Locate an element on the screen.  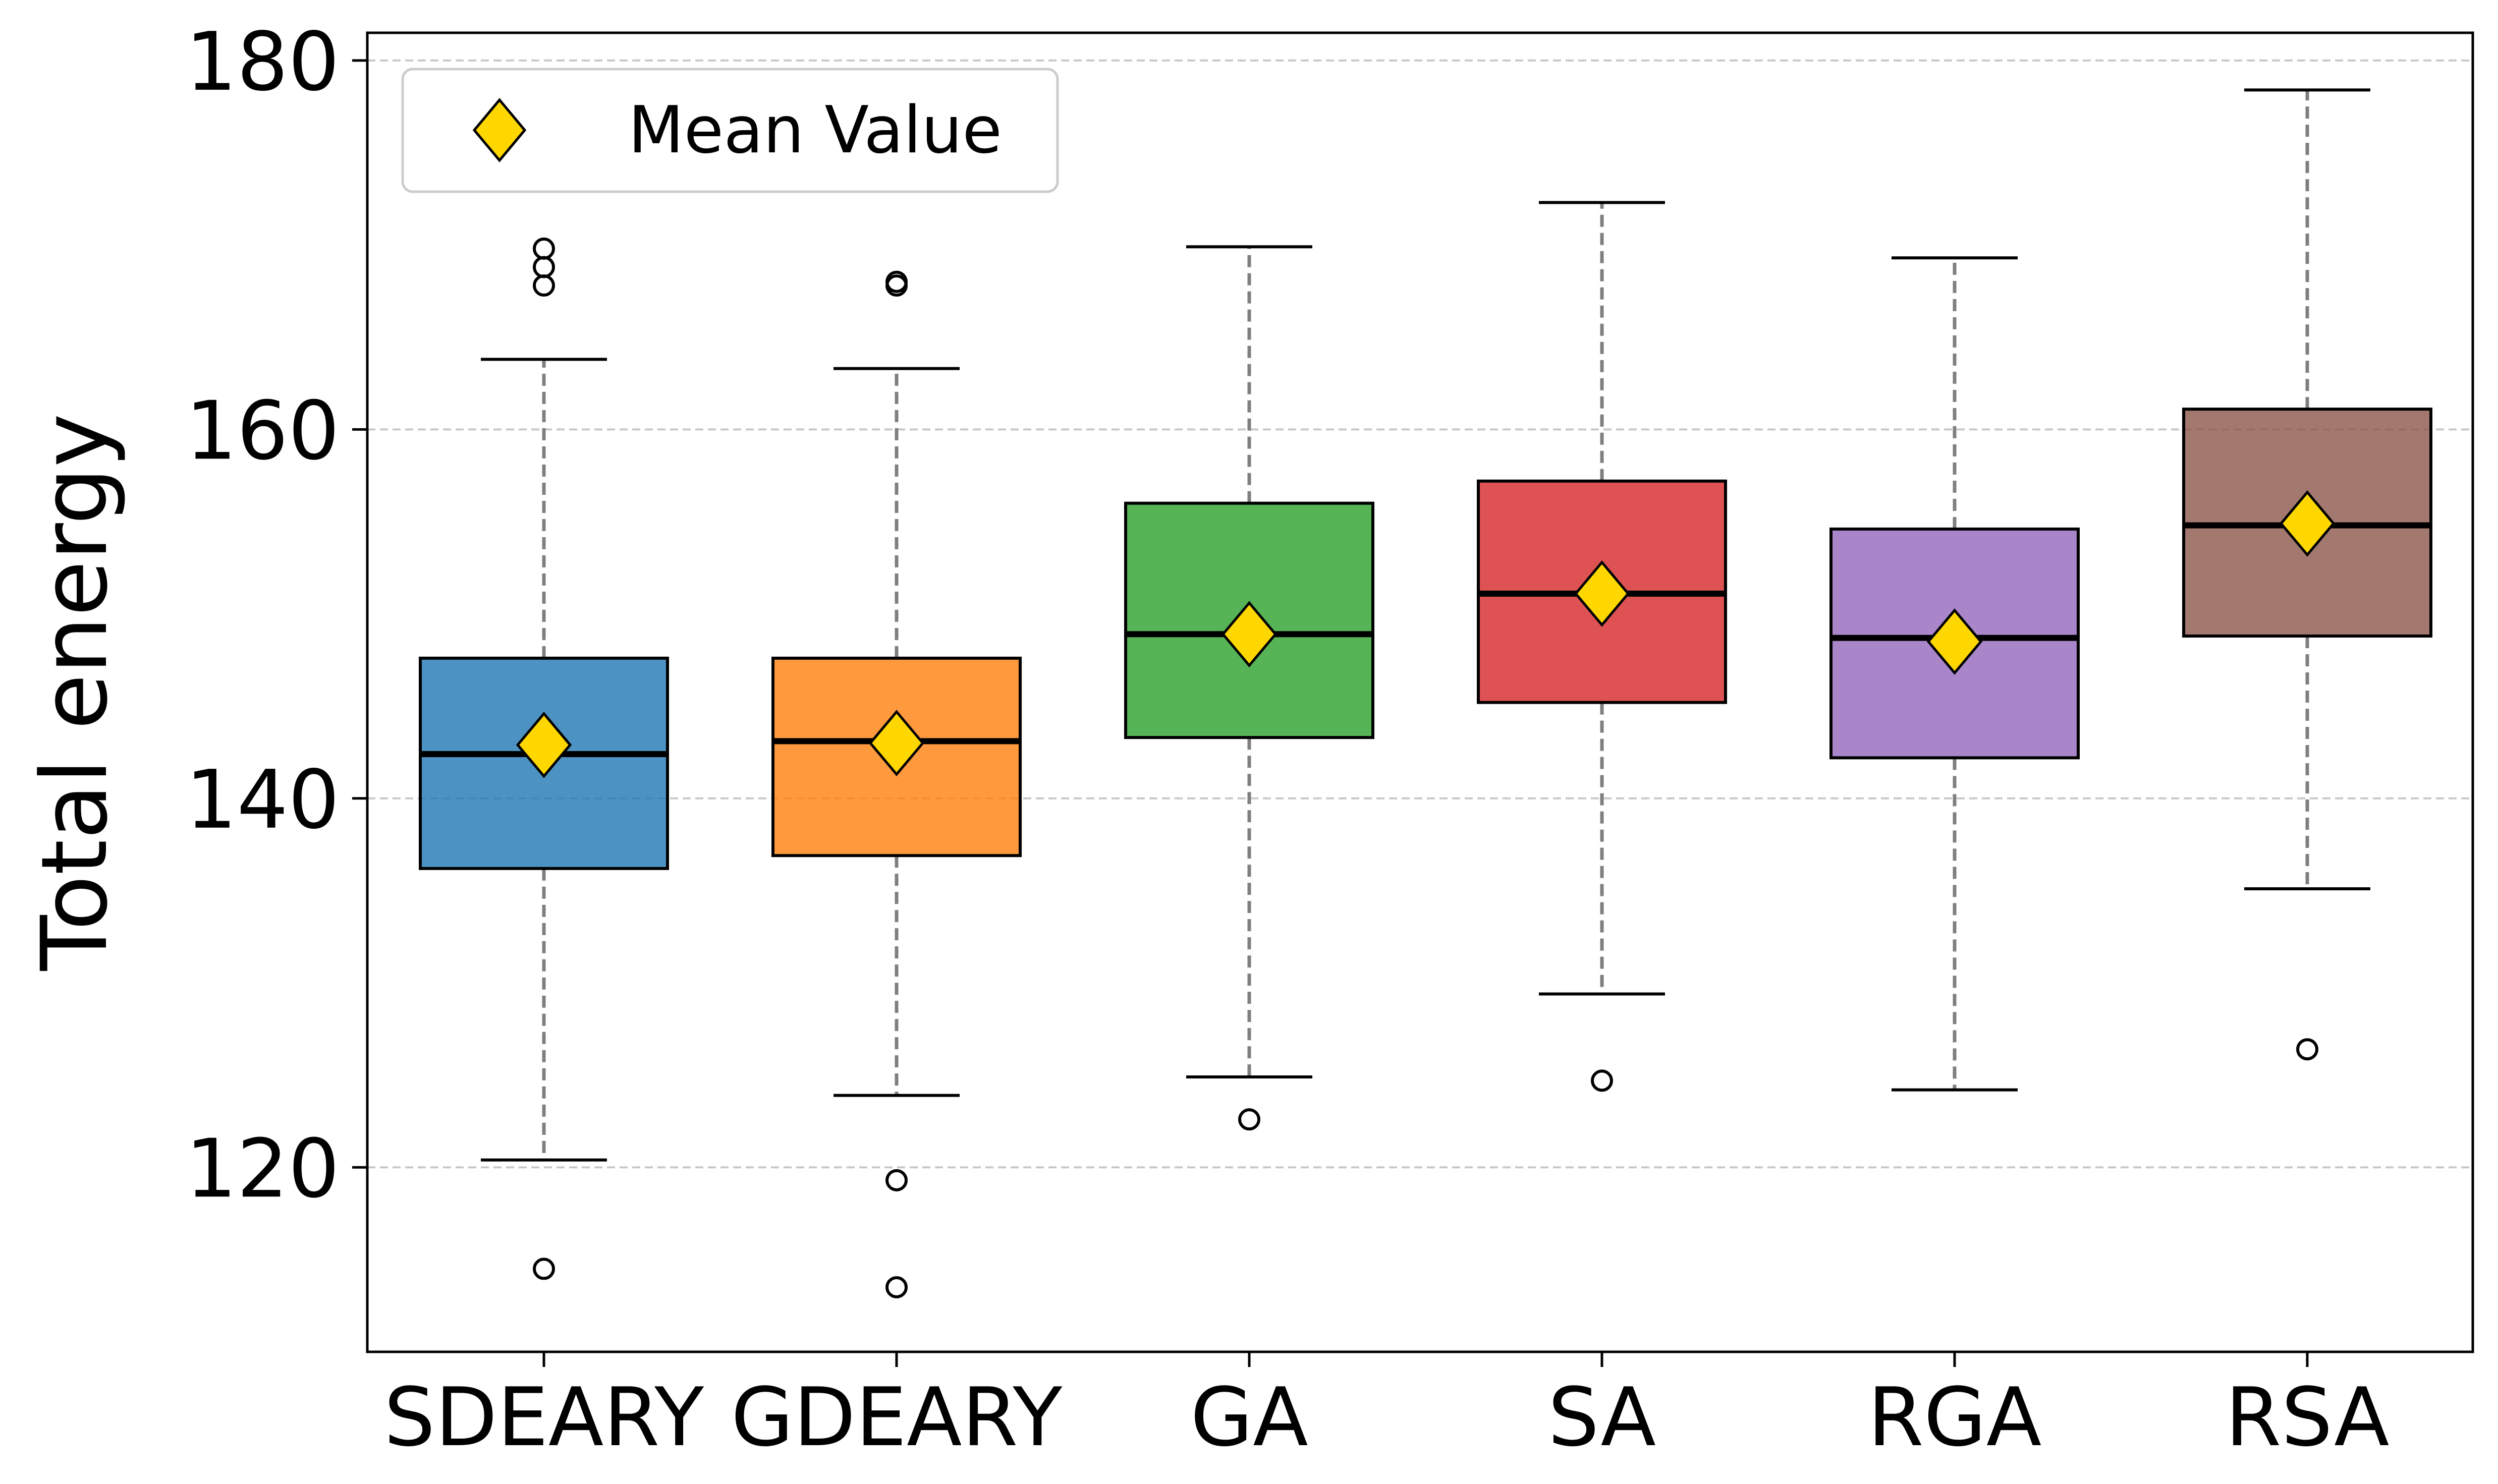
box-group-rga is located at coordinates (1955, 674).